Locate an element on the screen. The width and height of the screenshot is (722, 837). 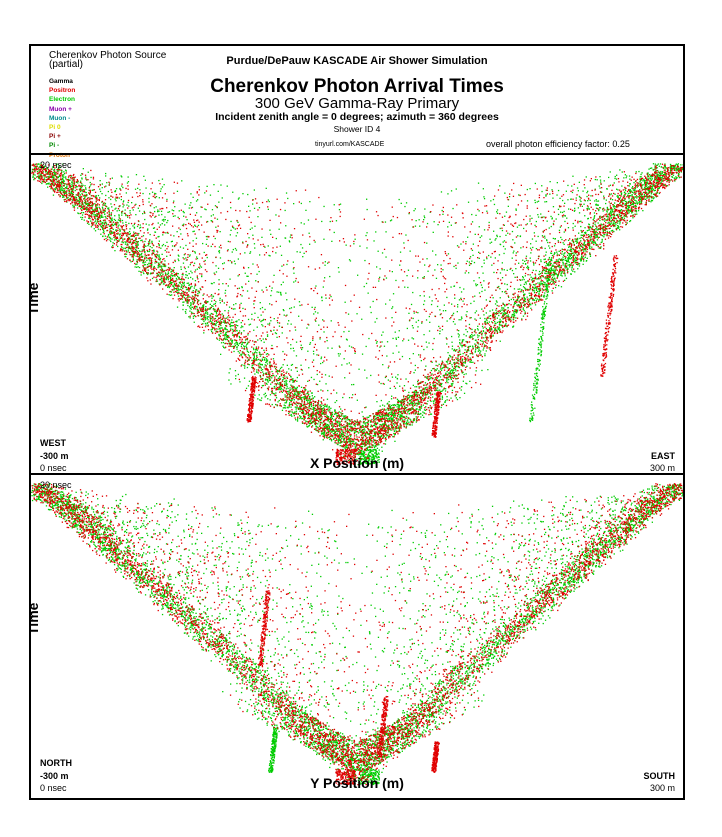
source-url: tinyurl.com/KASCADE is located at coordinates (349, 144).